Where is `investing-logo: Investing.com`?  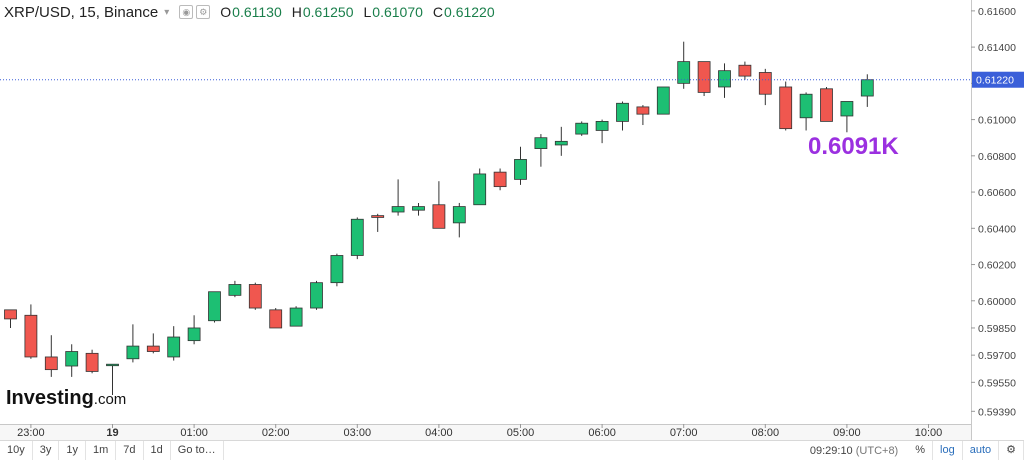
investing-logo: Investing.com is located at coordinates (66, 398).